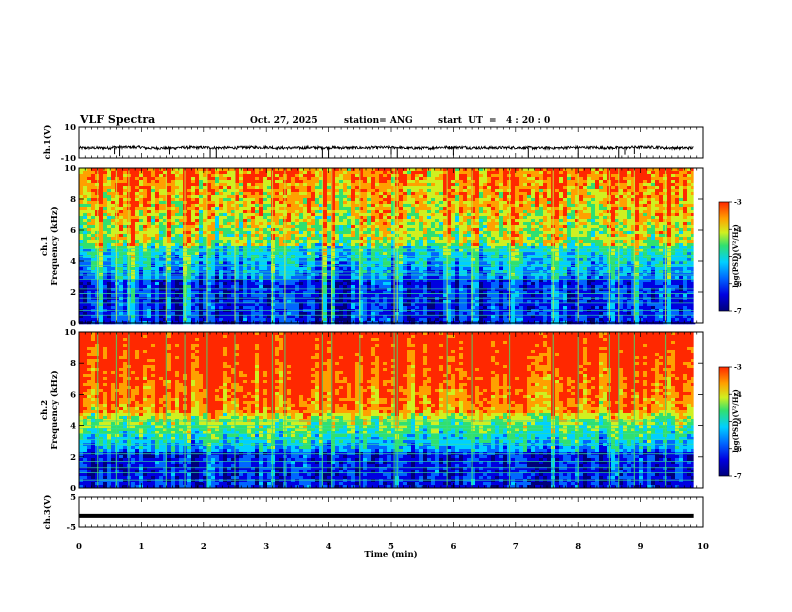  I want to click on ch1-ylabel: ch.1(V), so click(47, 142).